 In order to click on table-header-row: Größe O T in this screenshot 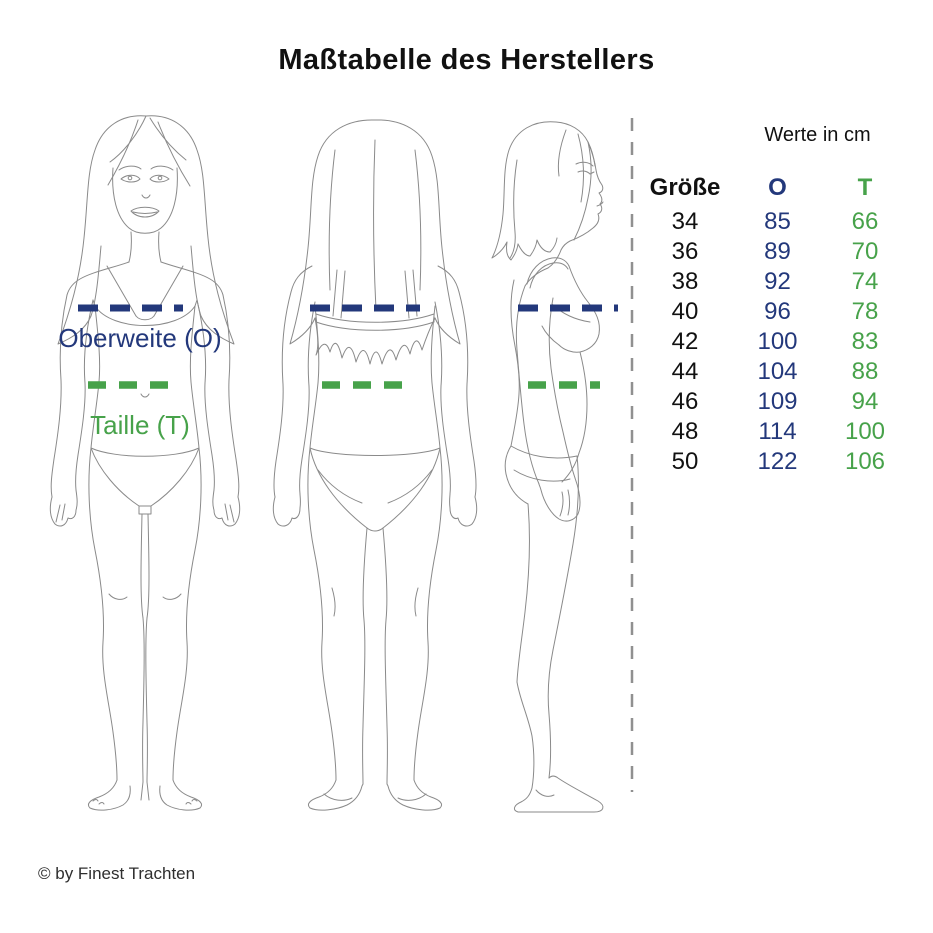, I will do `click(775, 188)`.